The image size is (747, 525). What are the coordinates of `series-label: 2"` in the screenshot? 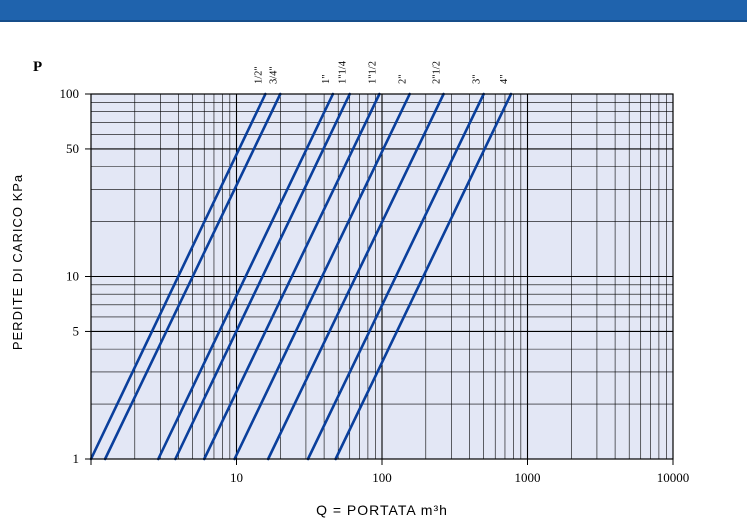 It's located at (403, 79).